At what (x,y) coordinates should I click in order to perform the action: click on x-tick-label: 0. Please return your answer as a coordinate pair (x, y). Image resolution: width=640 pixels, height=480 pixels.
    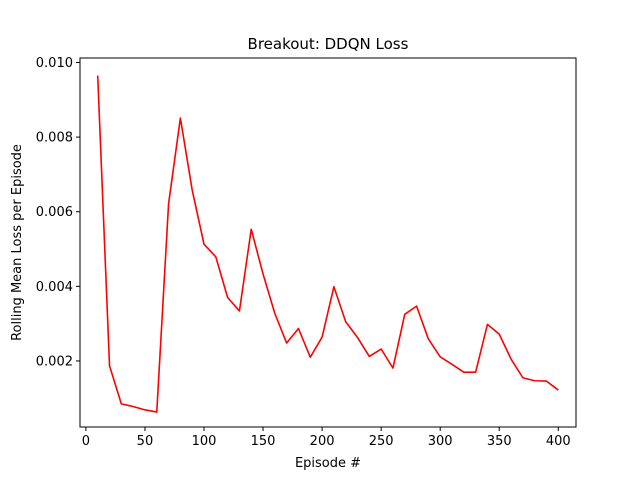
    Looking at the image, I should click on (86, 441).